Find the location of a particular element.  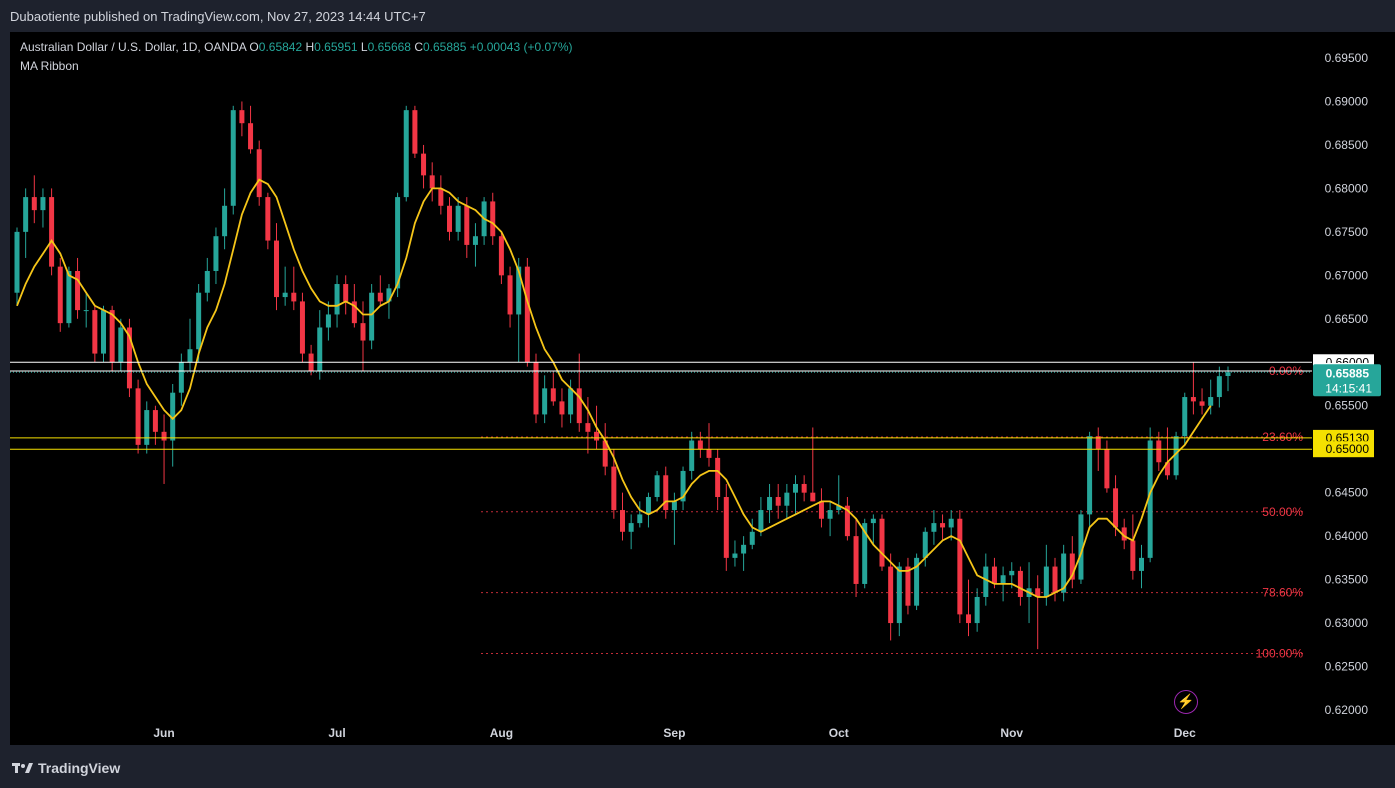

legend-close-label: C is located at coordinates (418, 47).